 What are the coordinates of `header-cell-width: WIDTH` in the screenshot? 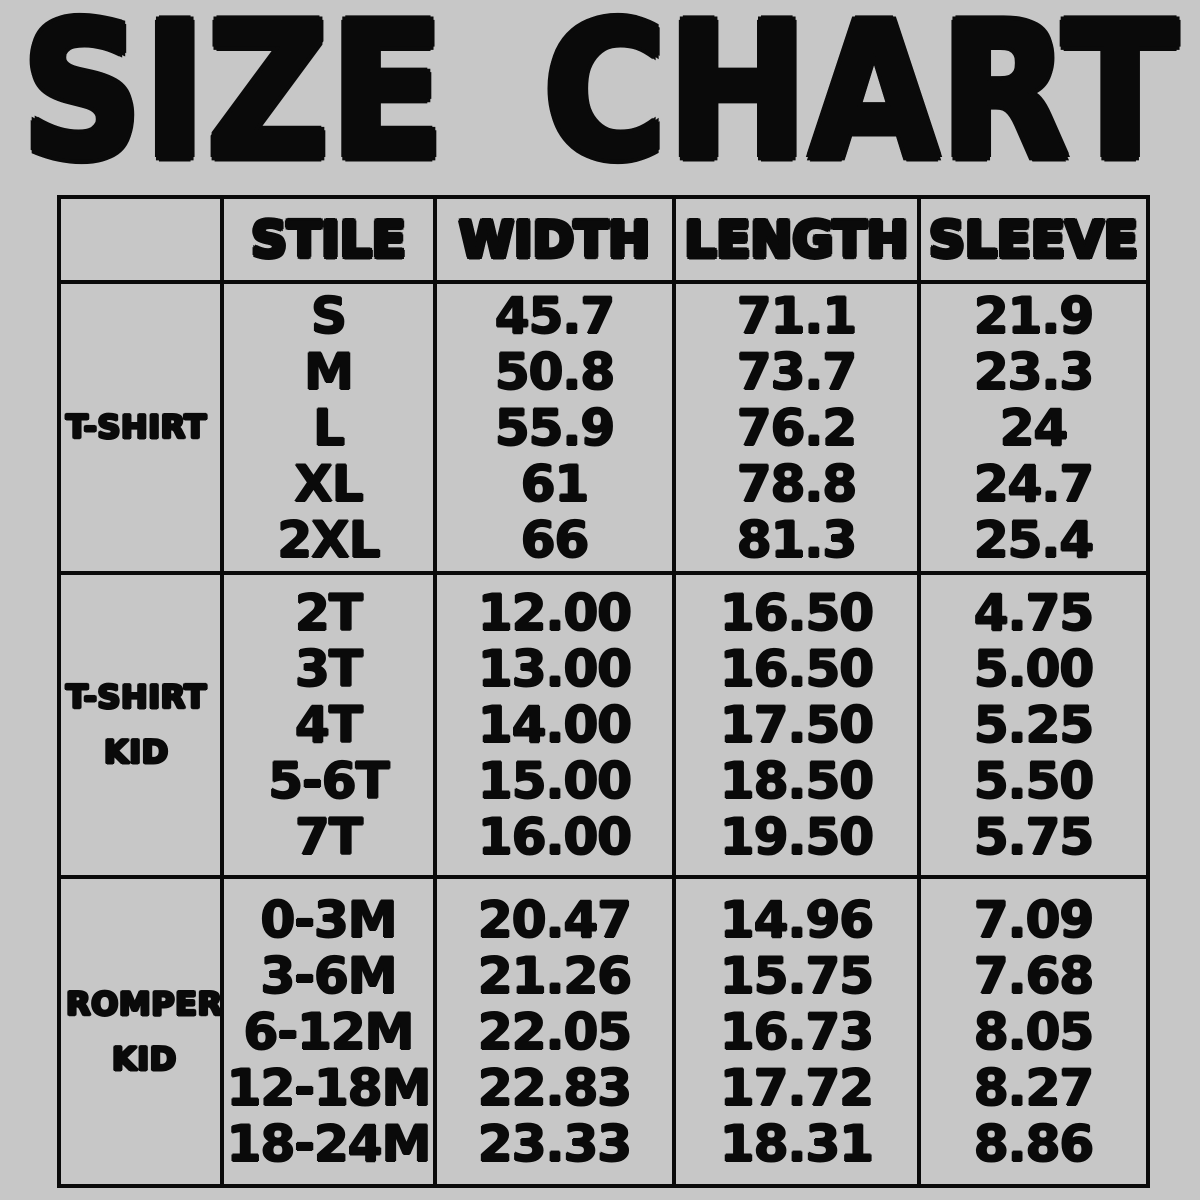 It's located at (554, 239).